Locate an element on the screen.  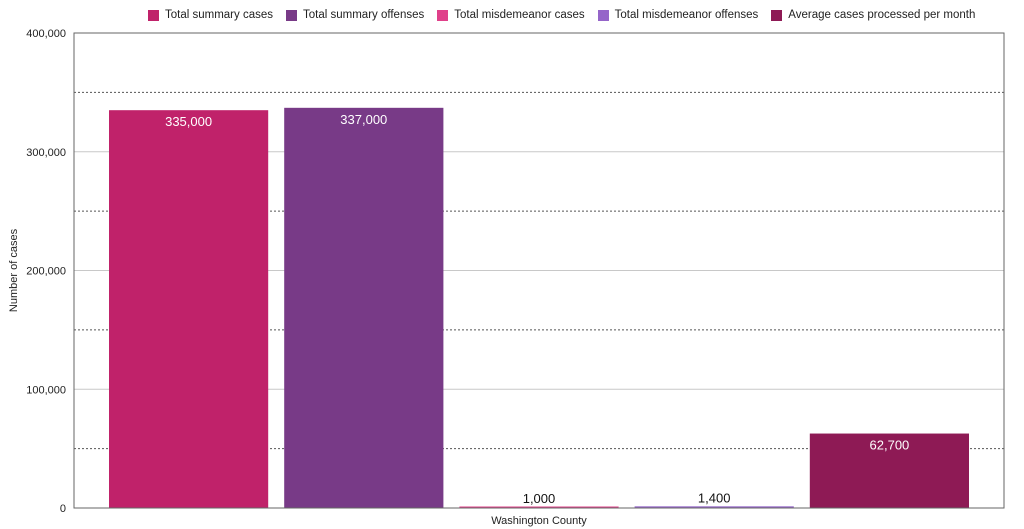
legend-label: Total summary cases is located at coordinates (219, 15).